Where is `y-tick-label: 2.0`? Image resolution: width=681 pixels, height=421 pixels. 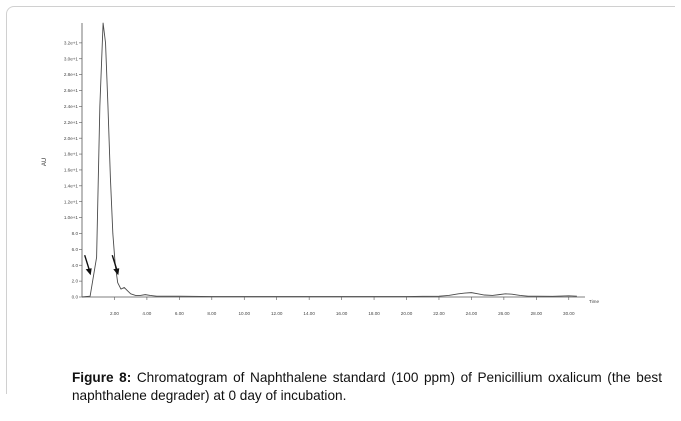
y-tick-label: 2.0 is located at coordinates (75, 281).